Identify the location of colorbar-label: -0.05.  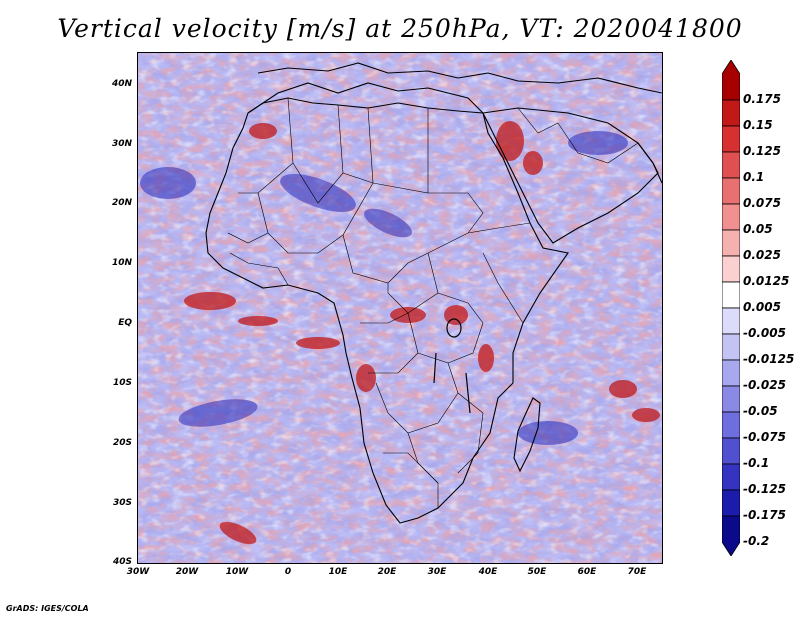
(760, 411).